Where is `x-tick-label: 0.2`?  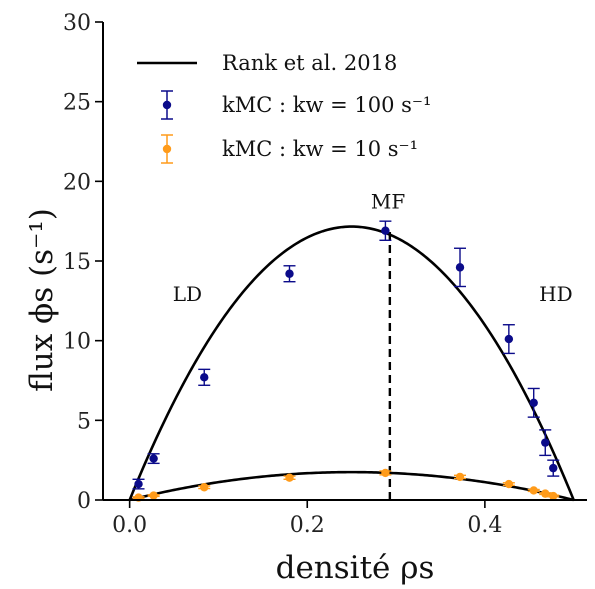 x-tick-label: 0.2 is located at coordinates (307, 525).